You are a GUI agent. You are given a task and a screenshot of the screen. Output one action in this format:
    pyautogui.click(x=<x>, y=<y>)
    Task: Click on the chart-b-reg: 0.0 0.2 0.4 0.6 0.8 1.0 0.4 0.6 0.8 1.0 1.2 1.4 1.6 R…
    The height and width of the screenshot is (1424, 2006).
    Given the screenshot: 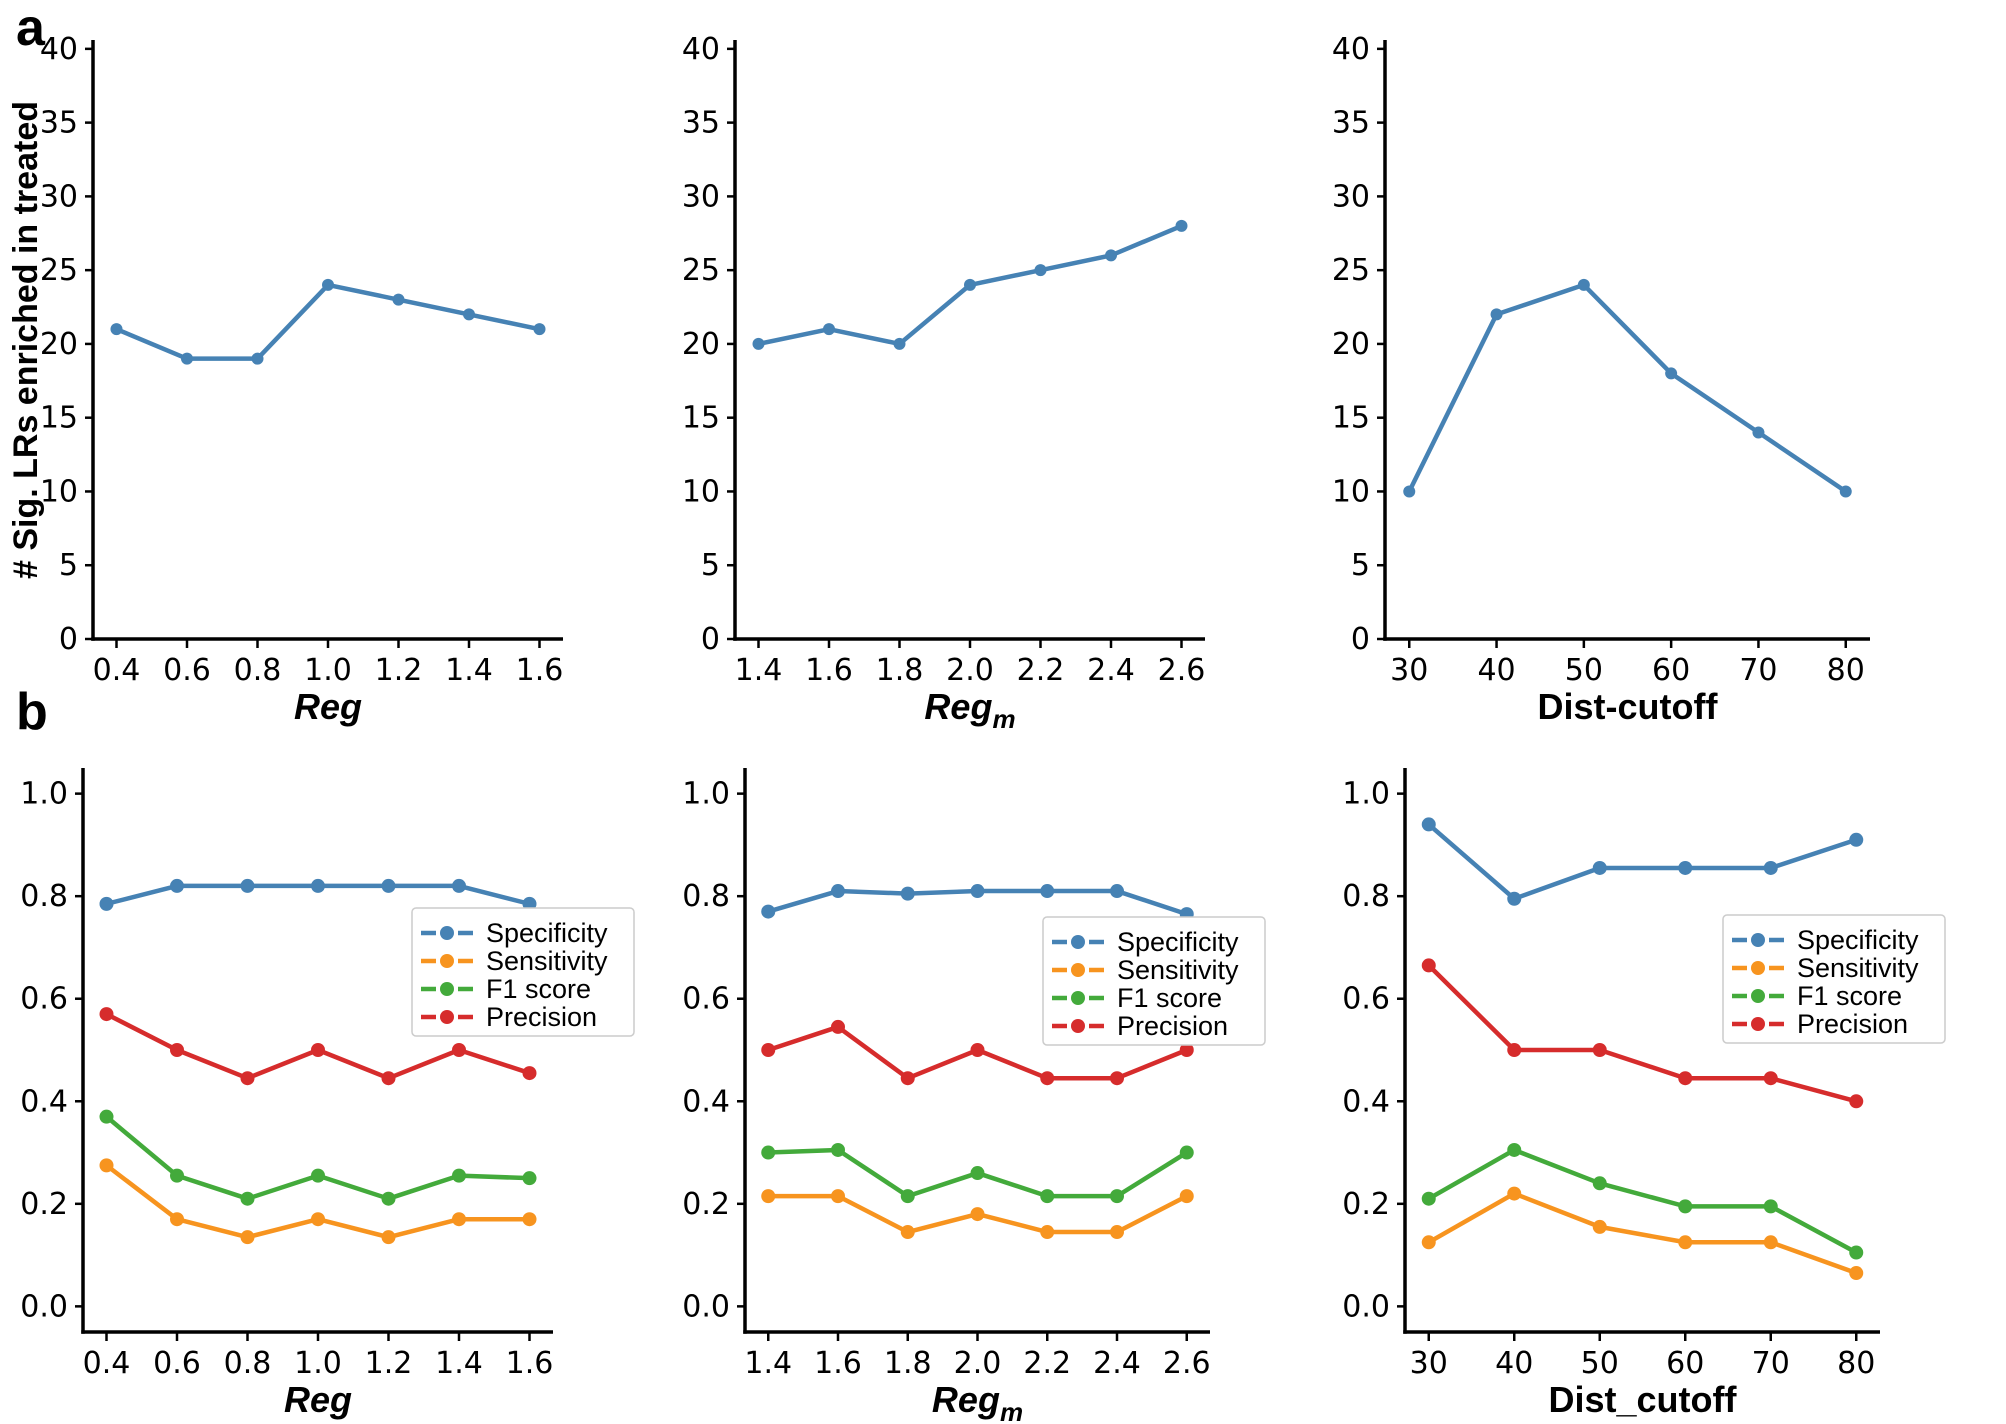 What is the action you would take?
    pyautogui.click(x=327, y=1094)
    